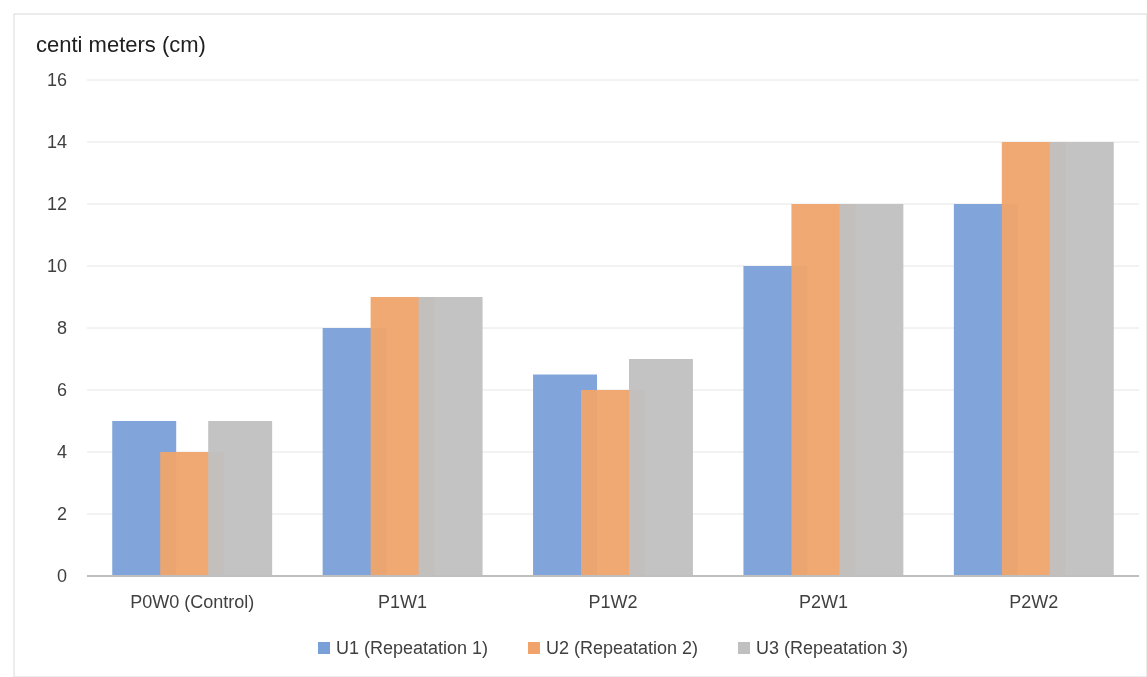  Describe the element at coordinates (622, 648) in the screenshot. I see `legend-label: U2 (Repeatation 2)` at that location.